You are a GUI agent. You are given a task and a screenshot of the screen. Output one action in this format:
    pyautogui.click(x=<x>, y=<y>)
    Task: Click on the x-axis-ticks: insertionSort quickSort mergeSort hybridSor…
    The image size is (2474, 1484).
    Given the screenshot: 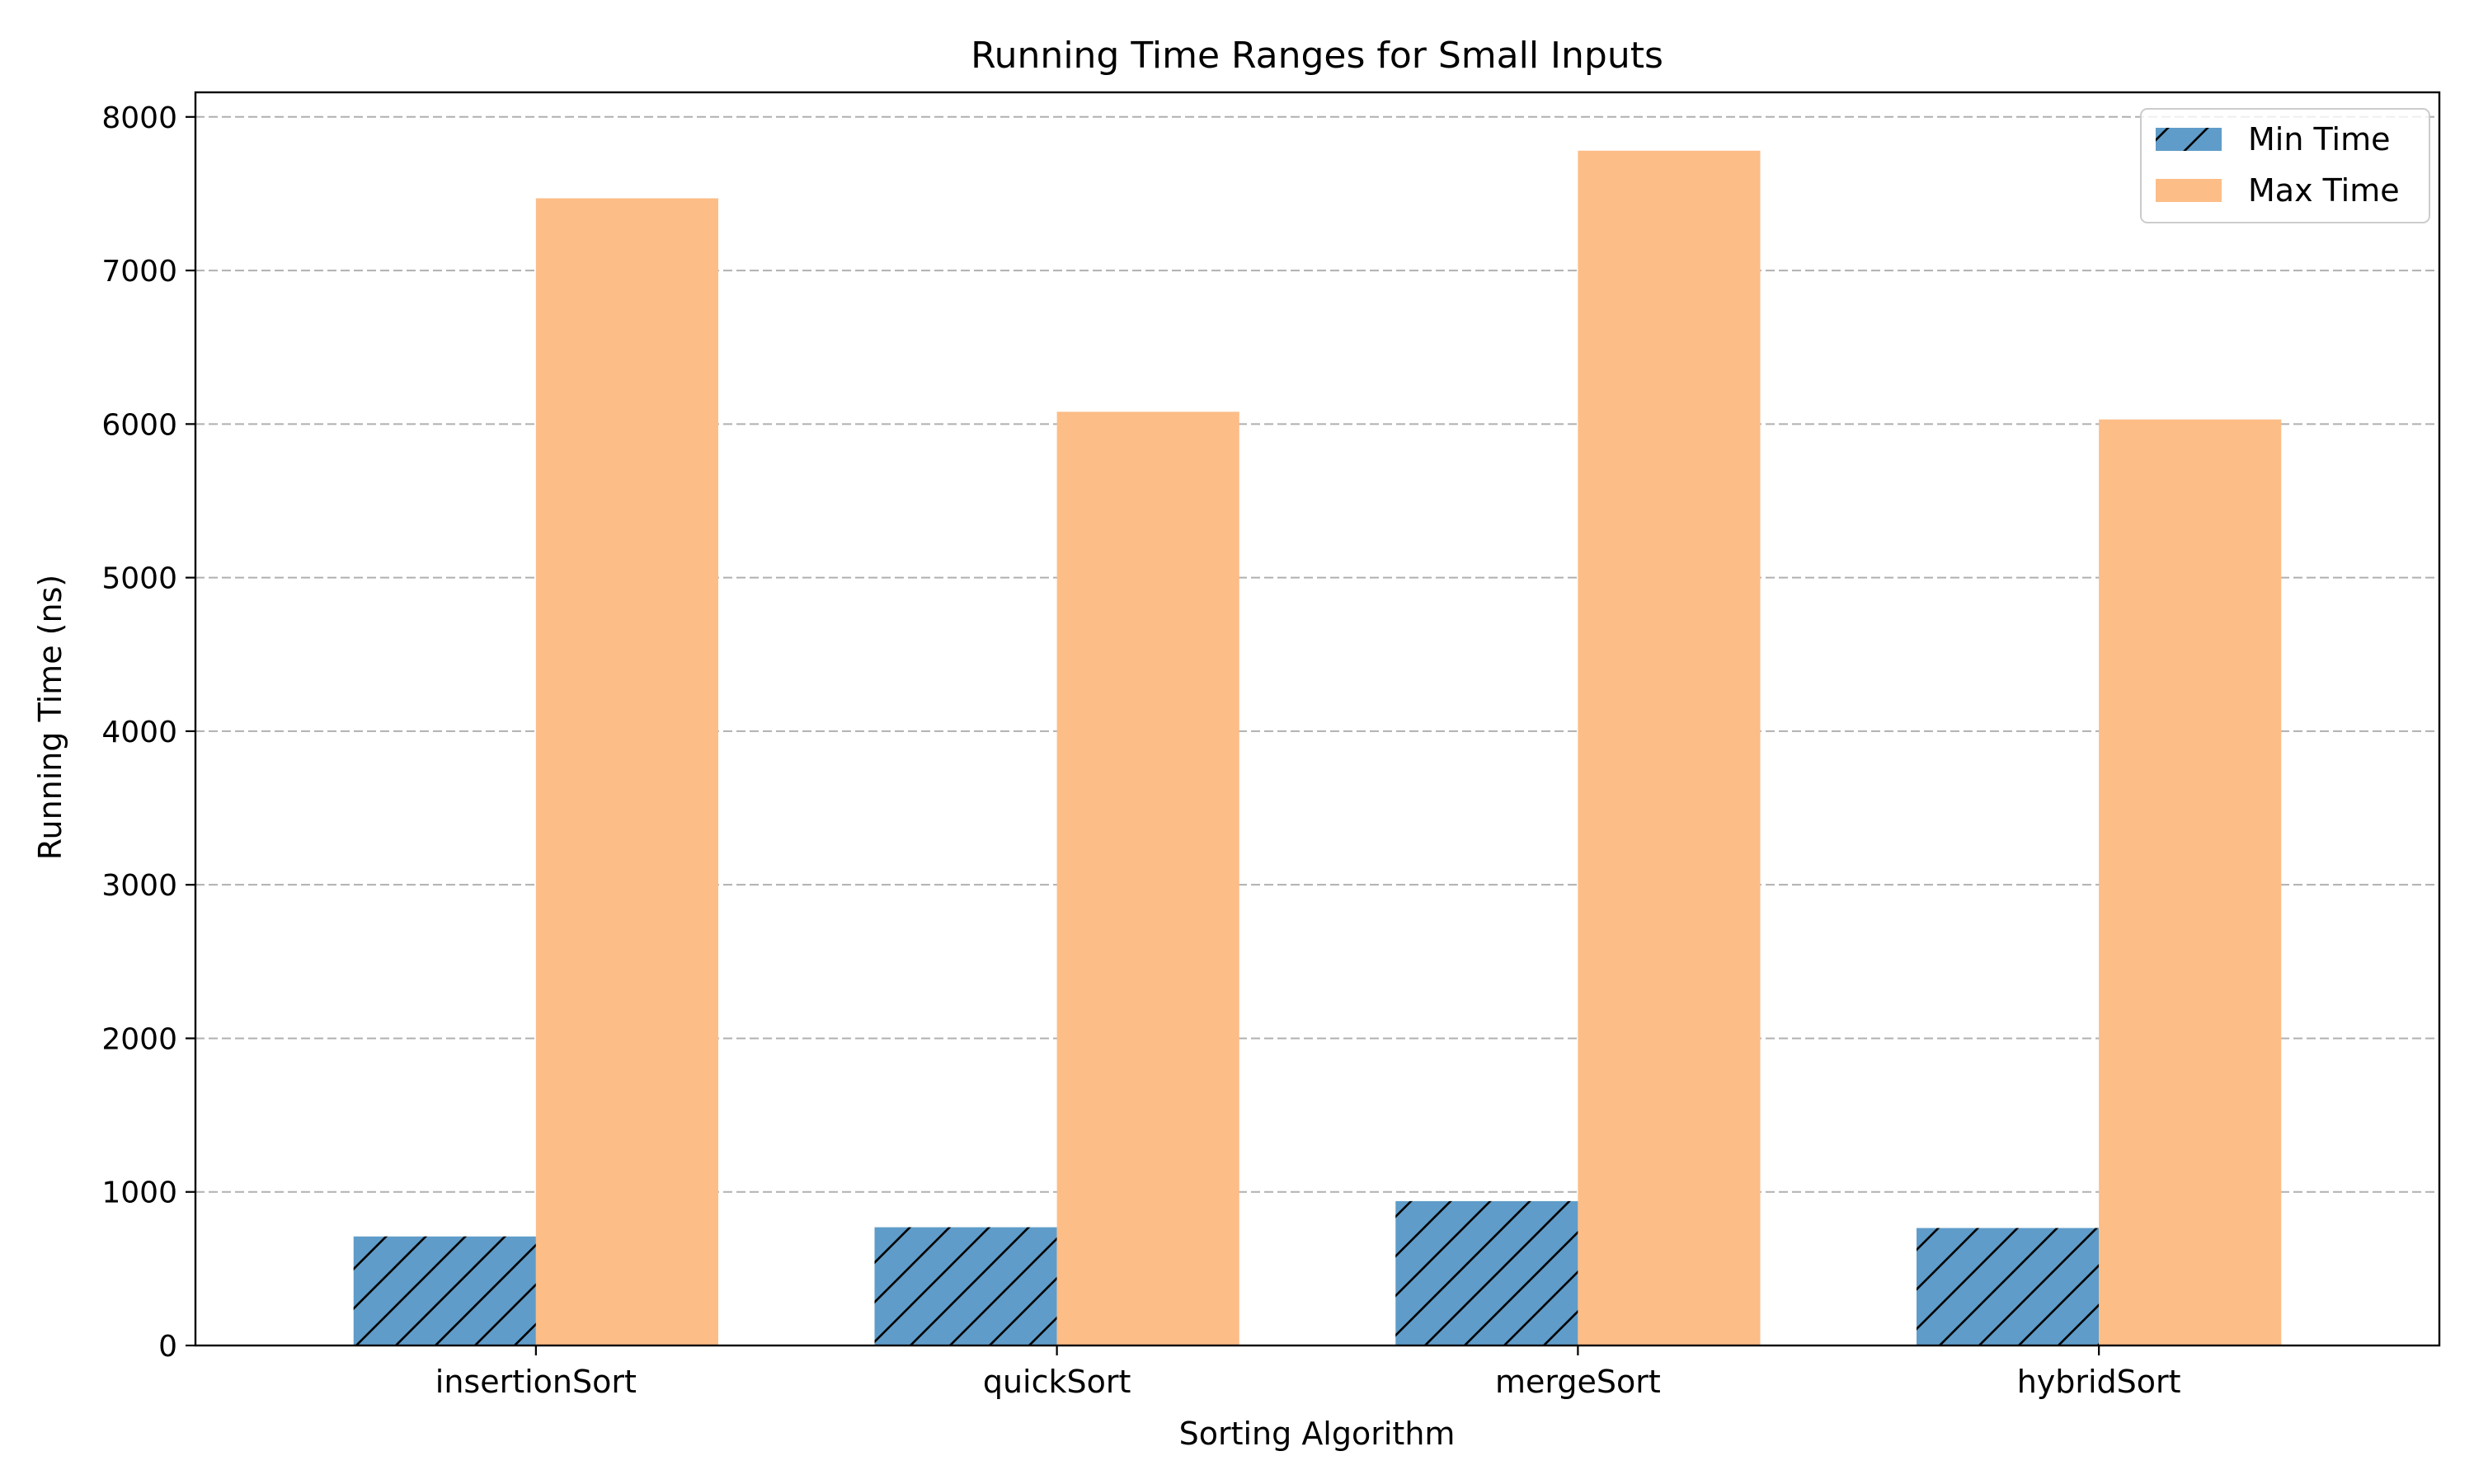 What is the action you would take?
    pyautogui.click(x=1308, y=1372)
    